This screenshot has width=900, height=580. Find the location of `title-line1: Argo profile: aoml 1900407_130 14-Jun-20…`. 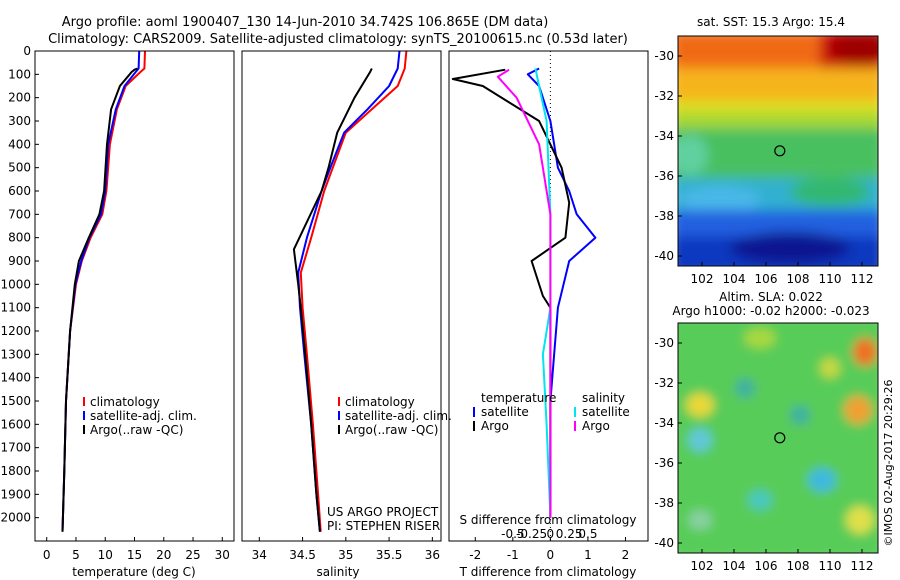

title-line1: Argo profile: aoml 1900407_130 14-Jun-20… is located at coordinates (305, 22).